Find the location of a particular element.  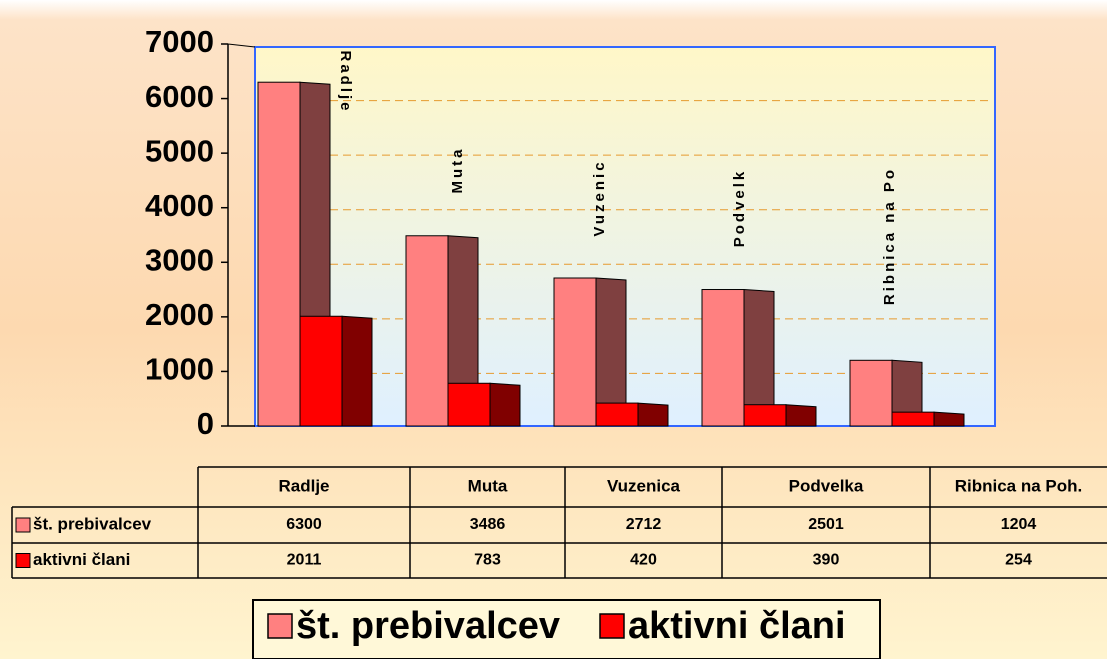

annotation: Vuzenic is located at coordinates (599, 197).